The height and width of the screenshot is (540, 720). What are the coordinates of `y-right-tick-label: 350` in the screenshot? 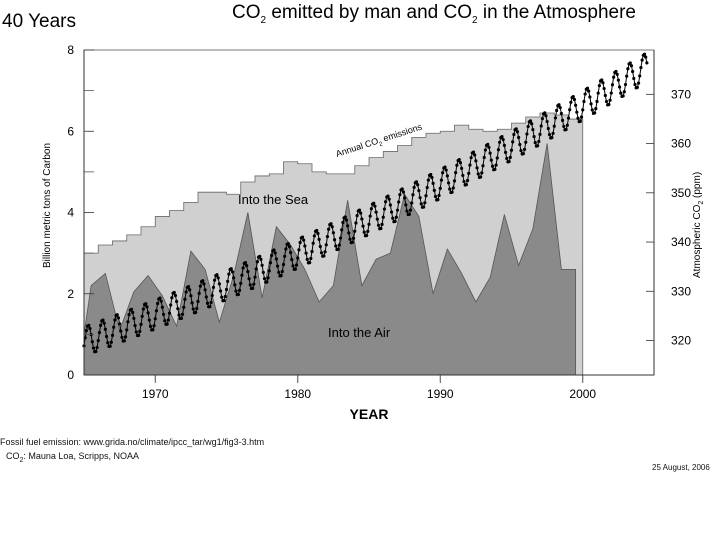 It's located at (681, 193).